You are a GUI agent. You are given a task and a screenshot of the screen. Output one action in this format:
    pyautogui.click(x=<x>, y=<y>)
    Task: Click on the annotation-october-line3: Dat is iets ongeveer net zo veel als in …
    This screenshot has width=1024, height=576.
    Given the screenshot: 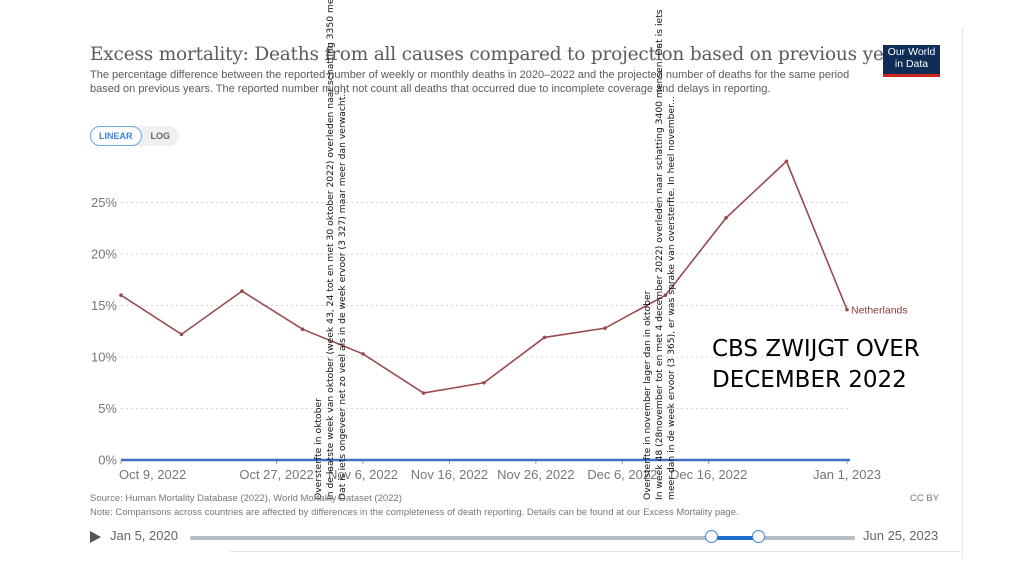 What is the action you would take?
    pyautogui.click(x=342, y=293)
    